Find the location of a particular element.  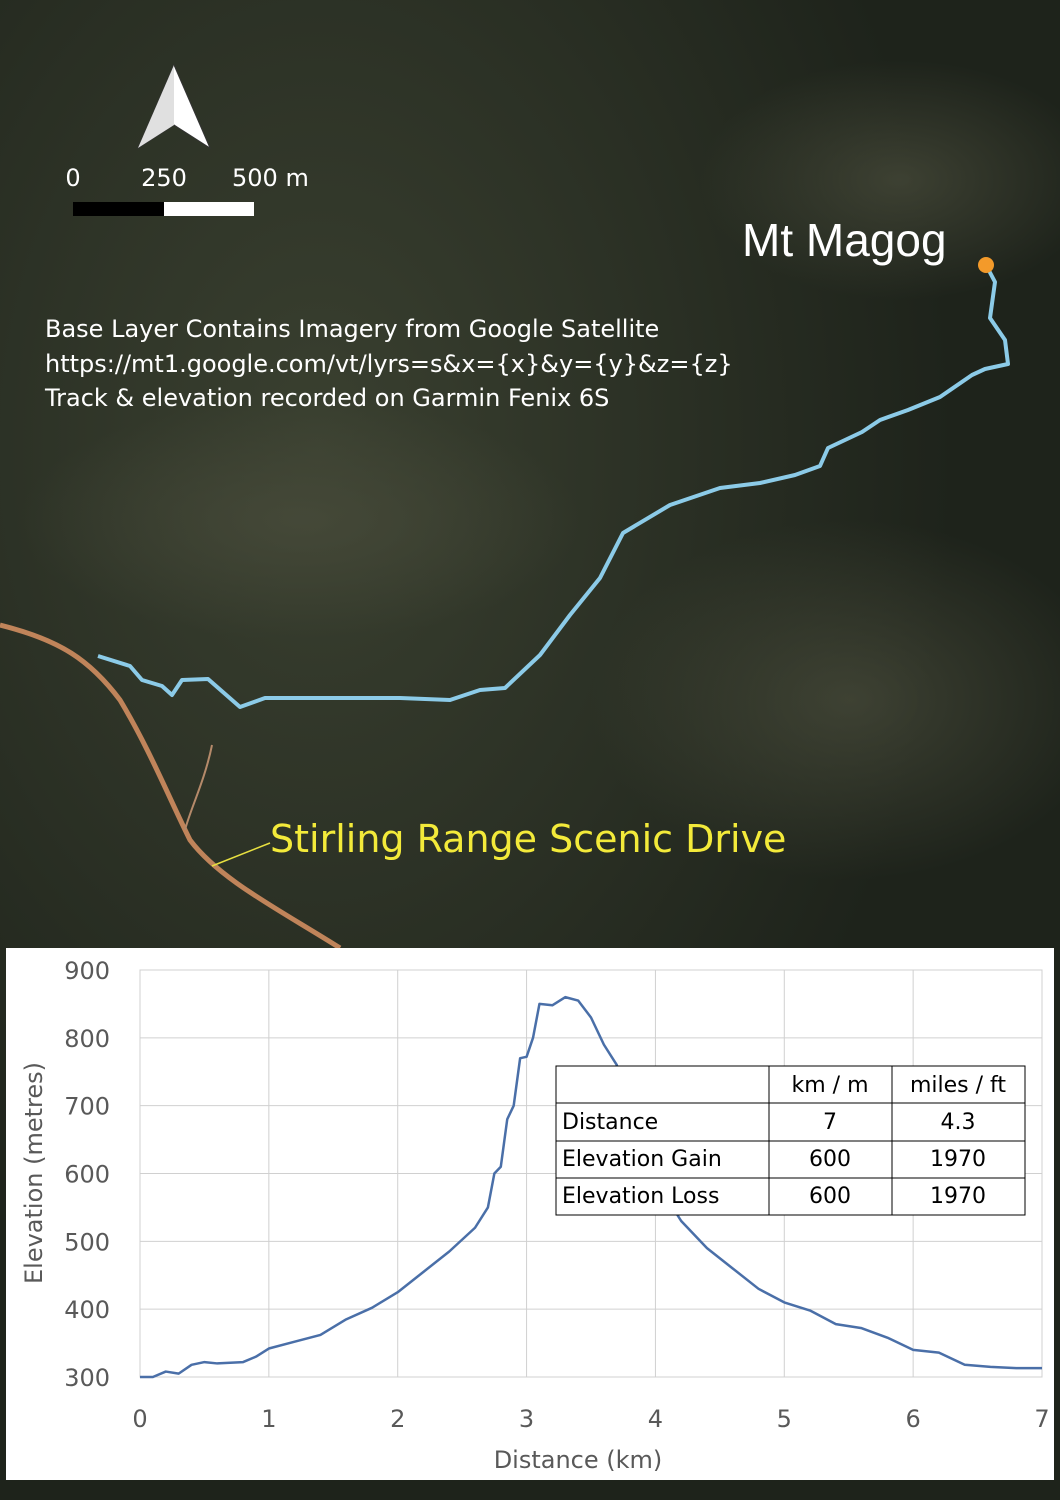

scale-label: 500 m is located at coordinates (270, 178).